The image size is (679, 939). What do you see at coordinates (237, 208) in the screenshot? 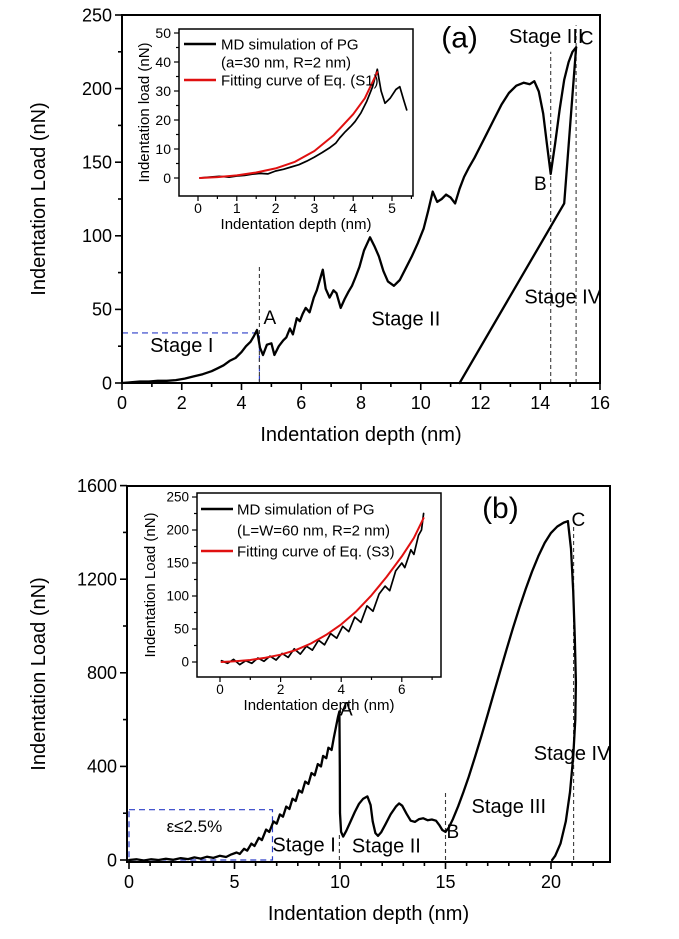
I see `x-tick-label: 1` at bounding box center [237, 208].